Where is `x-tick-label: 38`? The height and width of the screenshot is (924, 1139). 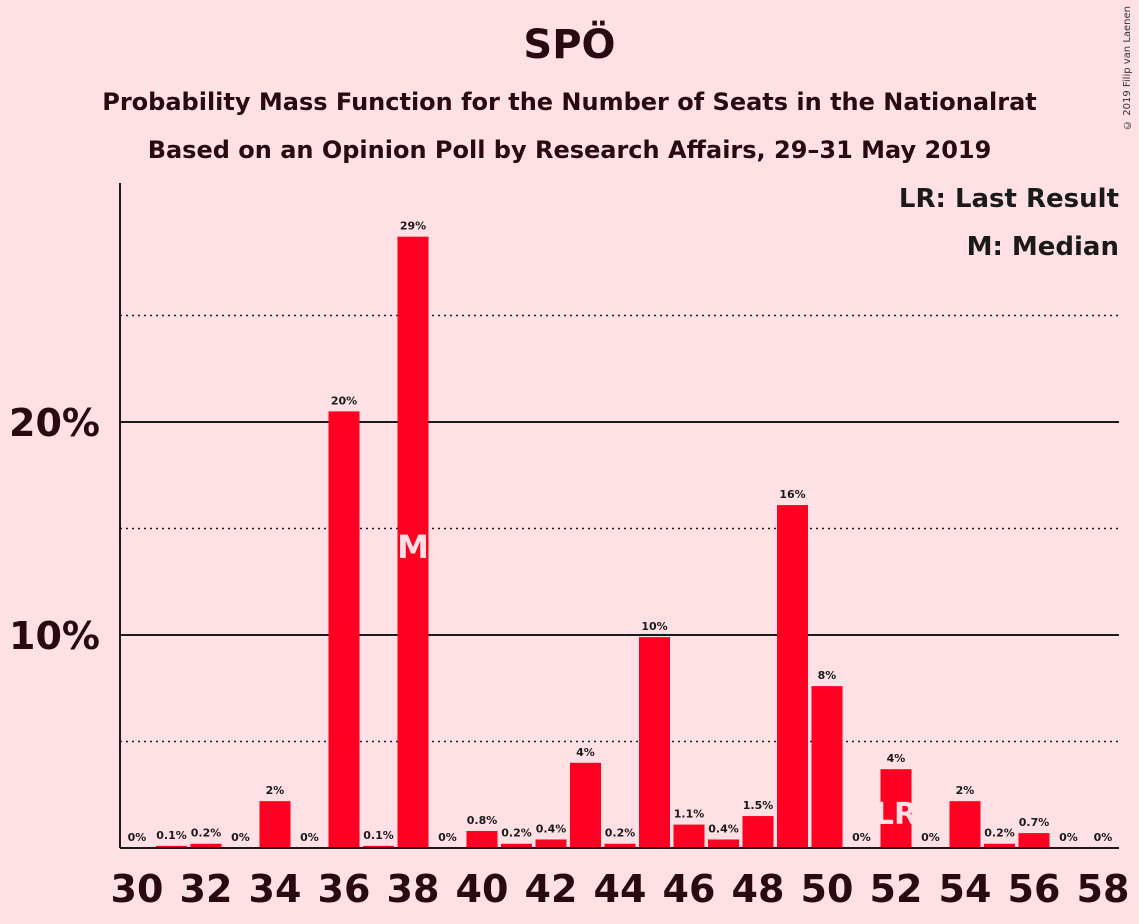 x-tick-label: 38 is located at coordinates (413, 889).